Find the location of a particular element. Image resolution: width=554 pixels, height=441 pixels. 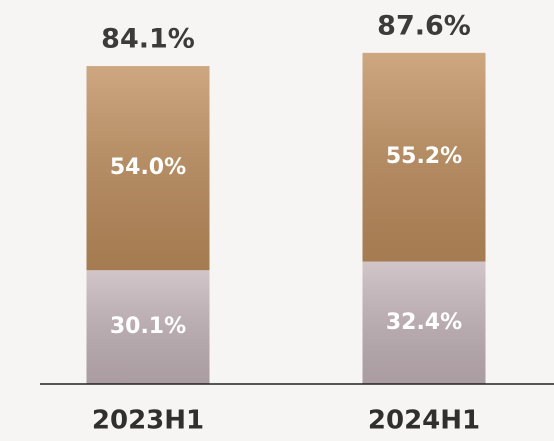

segment-label: 55.2% is located at coordinates (424, 156).